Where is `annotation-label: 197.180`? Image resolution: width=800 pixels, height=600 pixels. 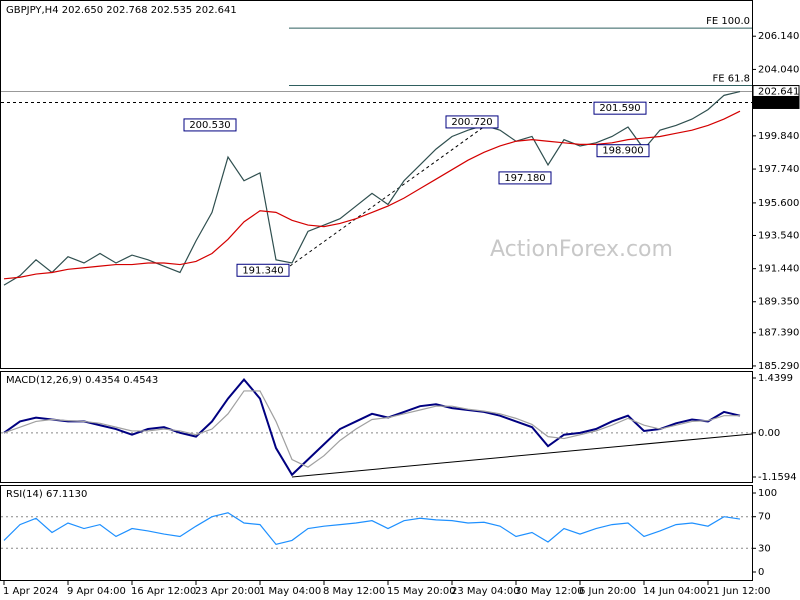
annotation-label: 197.180 is located at coordinates (524, 178).